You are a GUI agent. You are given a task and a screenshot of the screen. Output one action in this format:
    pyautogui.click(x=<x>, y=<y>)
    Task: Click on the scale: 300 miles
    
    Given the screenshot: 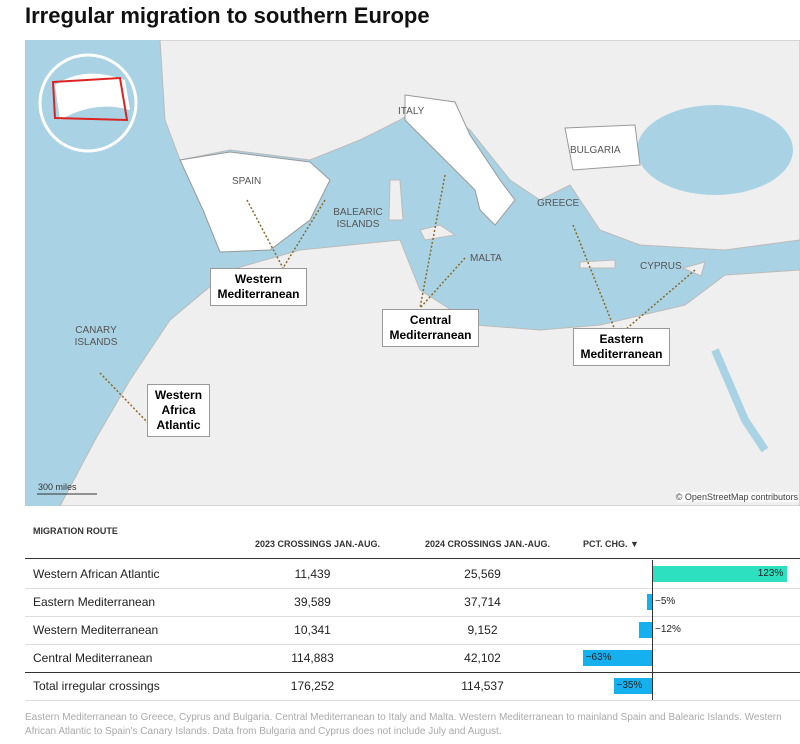 What is the action you would take?
    pyautogui.click(x=57, y=487)
    